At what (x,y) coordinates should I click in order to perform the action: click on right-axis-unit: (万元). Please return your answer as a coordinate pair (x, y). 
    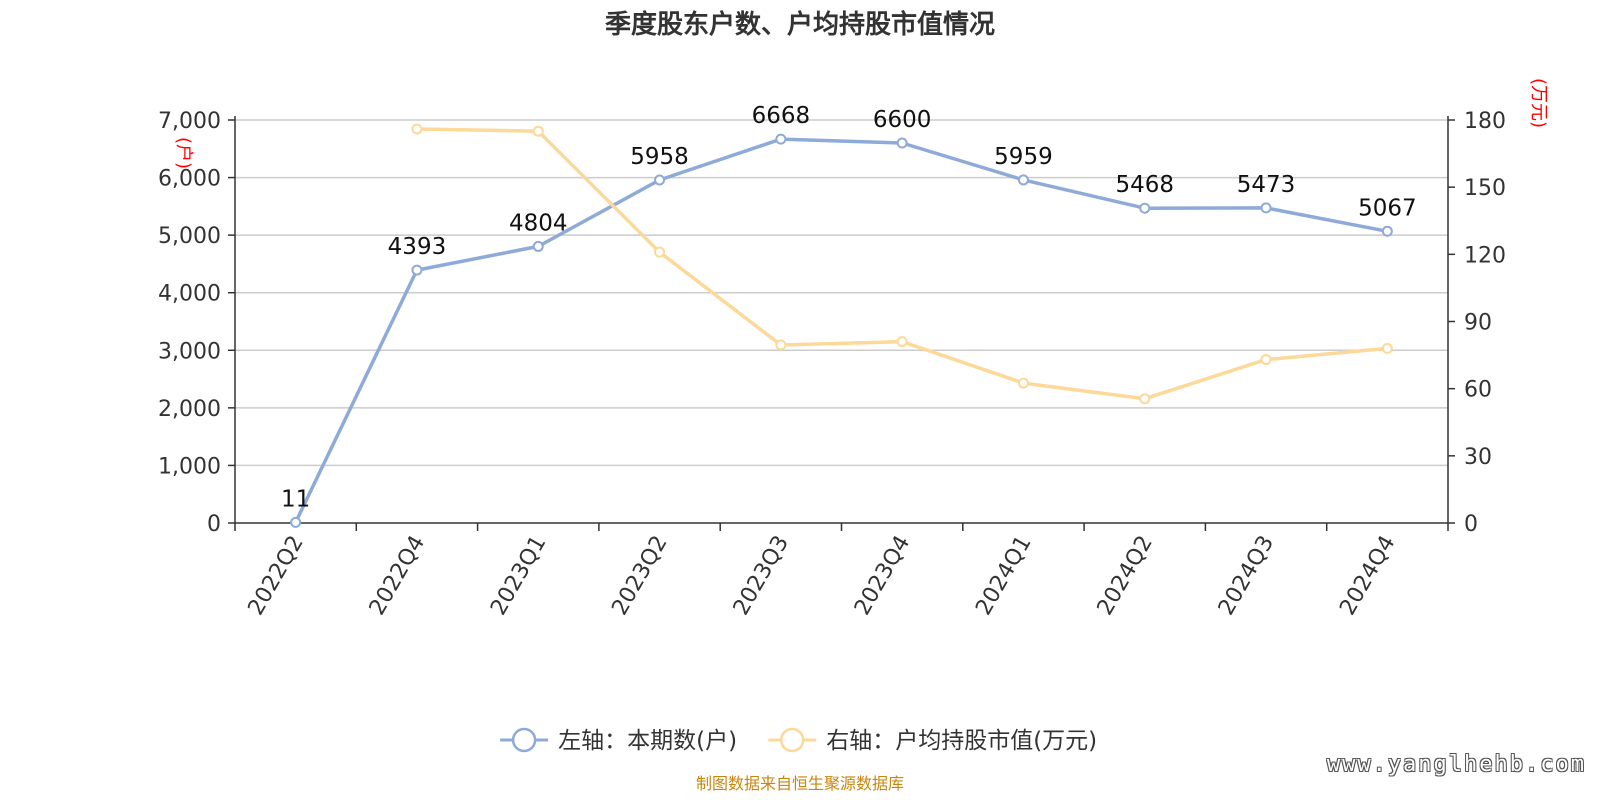
    Looking at the image, I should click on (1538, 103).